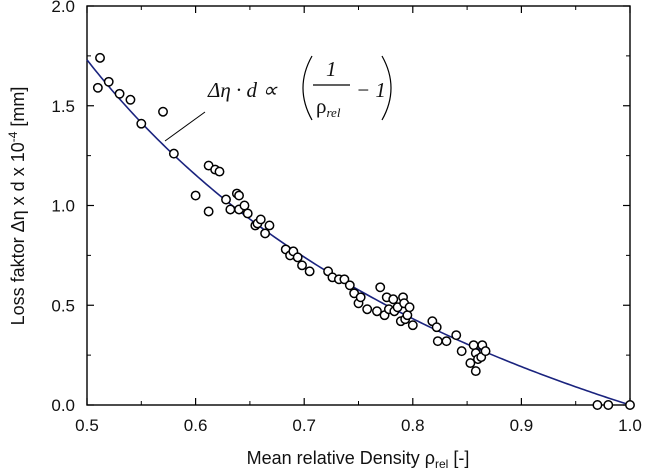 The height and width of the screenshot is (470, 648). What do you see at coordinates (304, 425) in the screenshot?
I see `x-tick-label: 0.7` at bounding box center [304, 425].